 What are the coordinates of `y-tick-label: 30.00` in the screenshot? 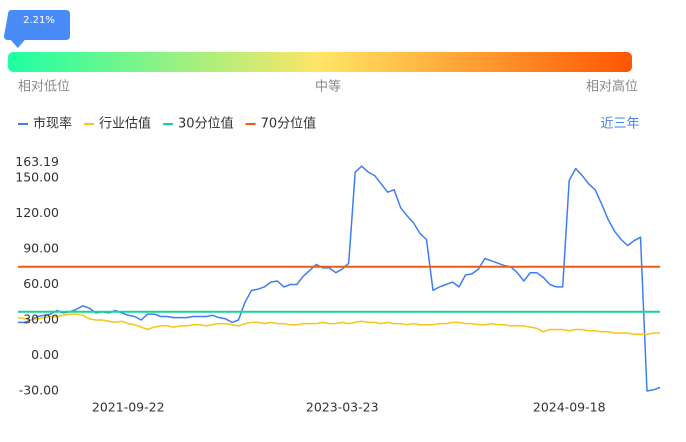 It's located at (41, 319).